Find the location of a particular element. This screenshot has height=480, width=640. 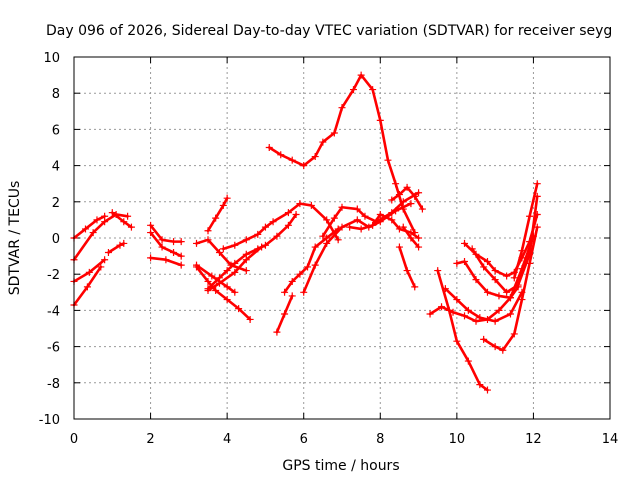

y-tick-label: -6 is located at coordinates (53, 348).